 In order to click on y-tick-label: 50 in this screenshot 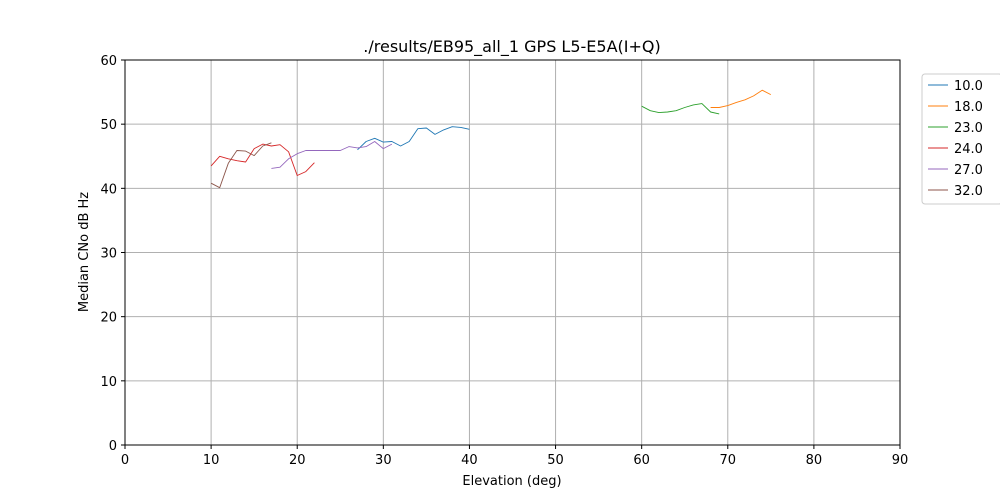, I will do `click(108, 125)`.